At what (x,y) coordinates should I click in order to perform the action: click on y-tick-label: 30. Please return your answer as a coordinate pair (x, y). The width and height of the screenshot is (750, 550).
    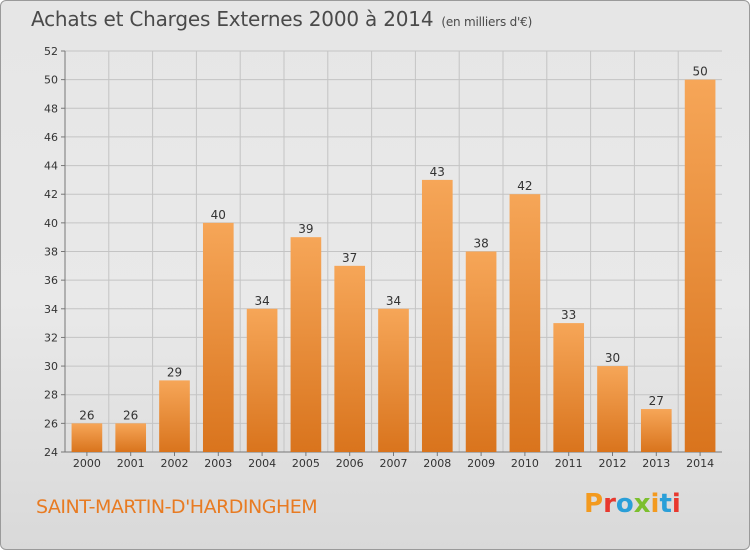
    Looking at the image, I should click on (51, 366).